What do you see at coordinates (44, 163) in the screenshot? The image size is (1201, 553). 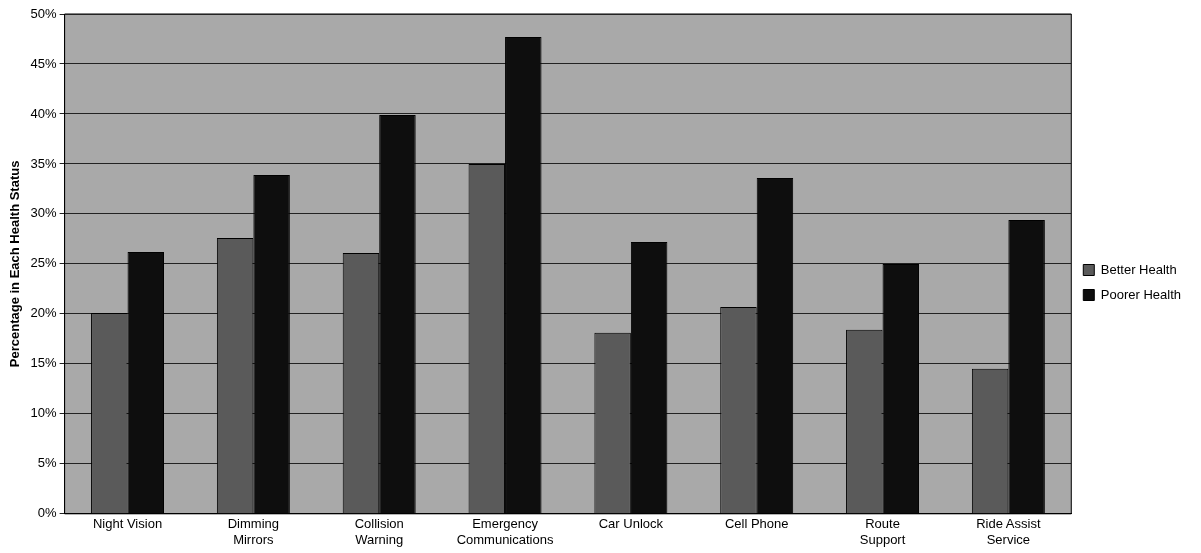 I see `y-tick-label: 35%` at bounding box center [44, 163].